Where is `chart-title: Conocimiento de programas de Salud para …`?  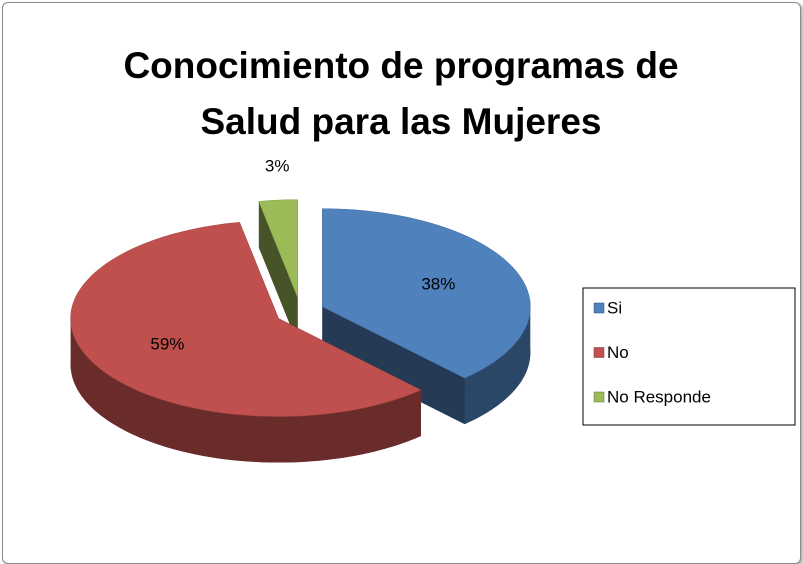 chart-title: Conocimiento de programas de Salud para … is located at coordinates (401, 93).